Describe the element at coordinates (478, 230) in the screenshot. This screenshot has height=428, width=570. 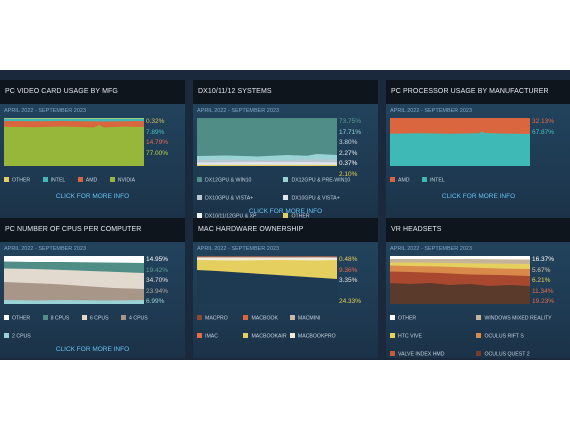
I see `panel-title: VR HEADSETS` at that location.